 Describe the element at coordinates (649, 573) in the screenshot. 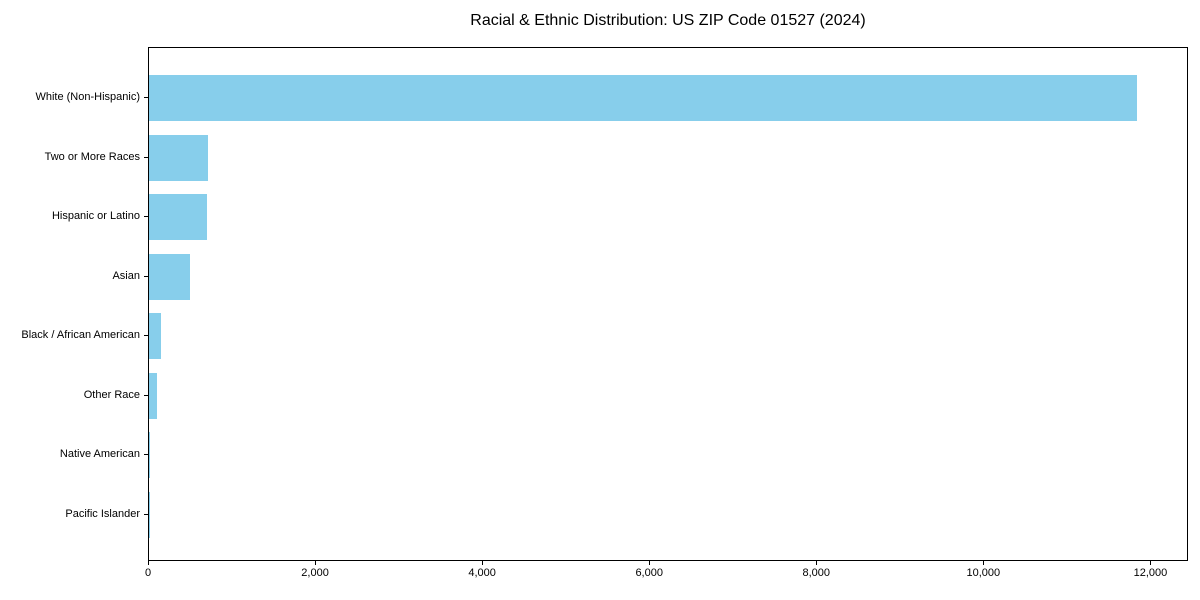

I see `x-tick-label: 6,000` at that location.